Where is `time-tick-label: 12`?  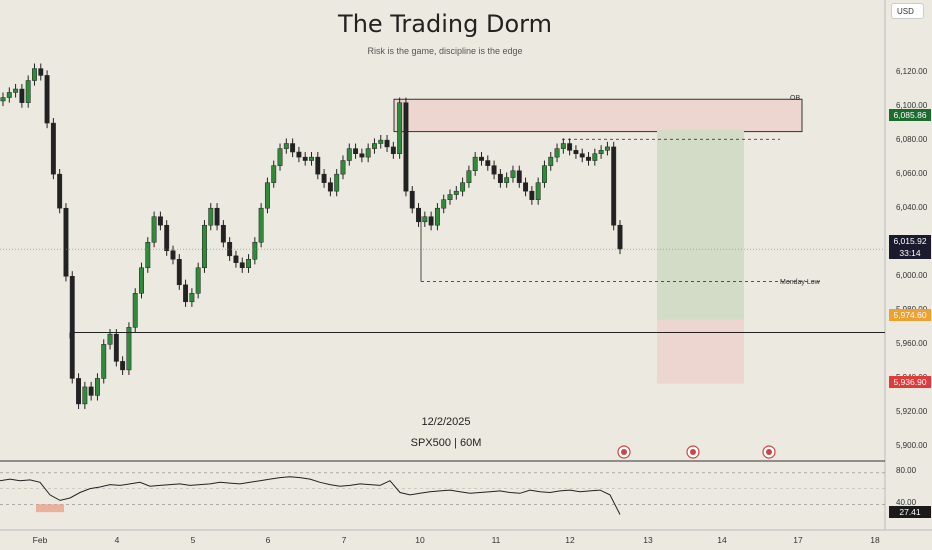
time-tick-label: 12 is located at coordinates (570, 540).